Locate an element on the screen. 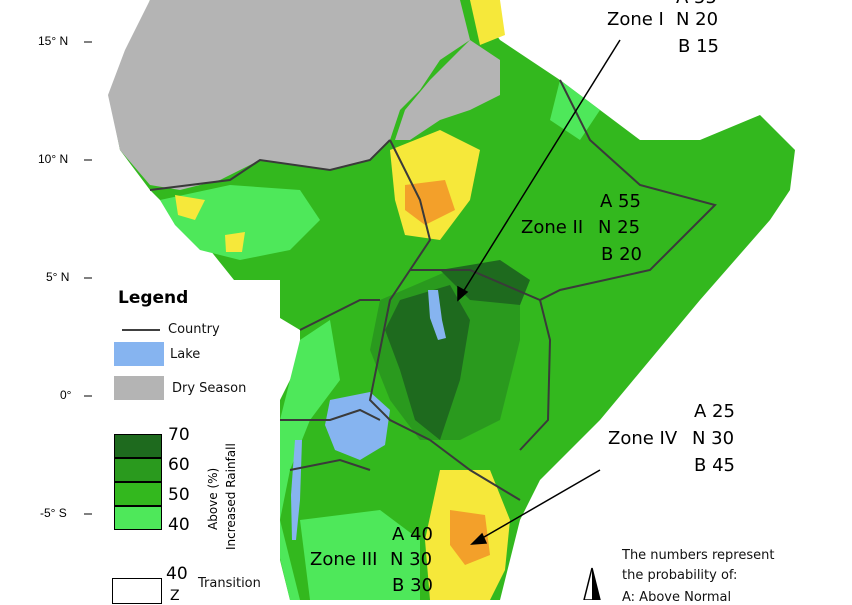 This screenshot has width=852, height=605. zone-1-b: B 15 is located at coordinates (698, 46).